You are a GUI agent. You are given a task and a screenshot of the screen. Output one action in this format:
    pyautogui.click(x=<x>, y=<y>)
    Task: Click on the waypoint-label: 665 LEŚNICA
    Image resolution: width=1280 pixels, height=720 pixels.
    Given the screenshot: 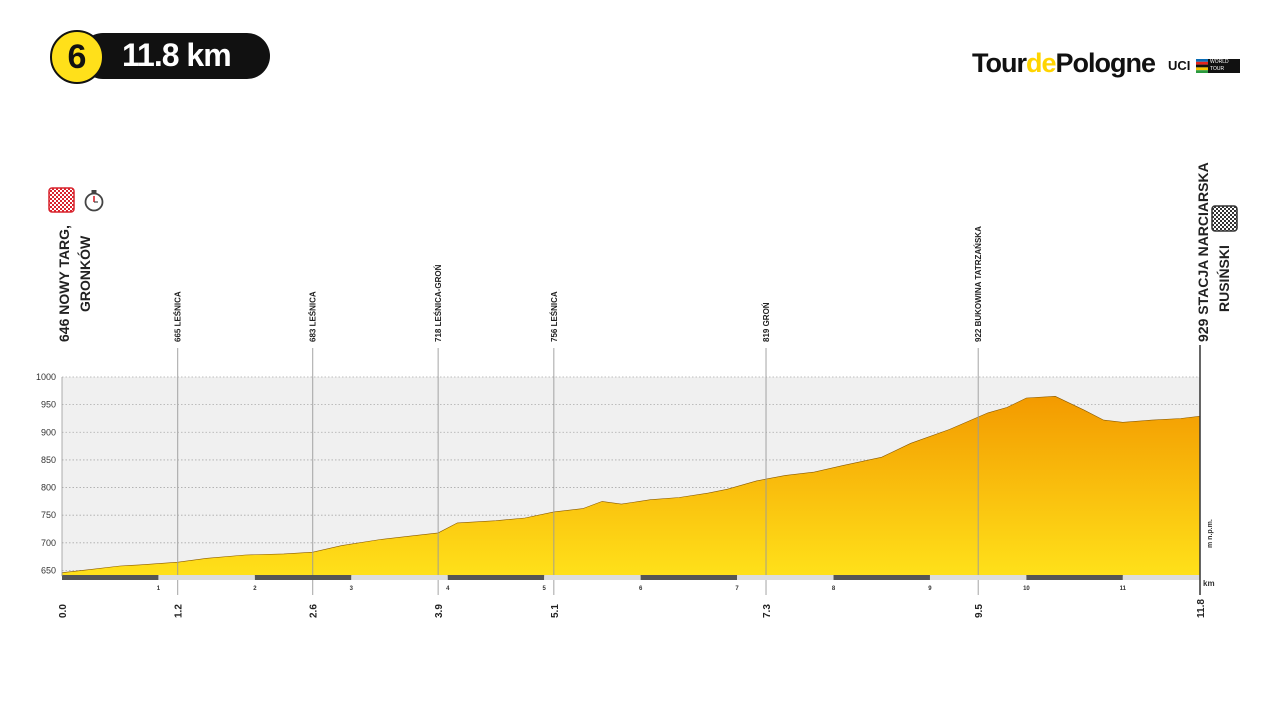 What is the action you would take?
    pyautogui.click(x=178, y=316)
    